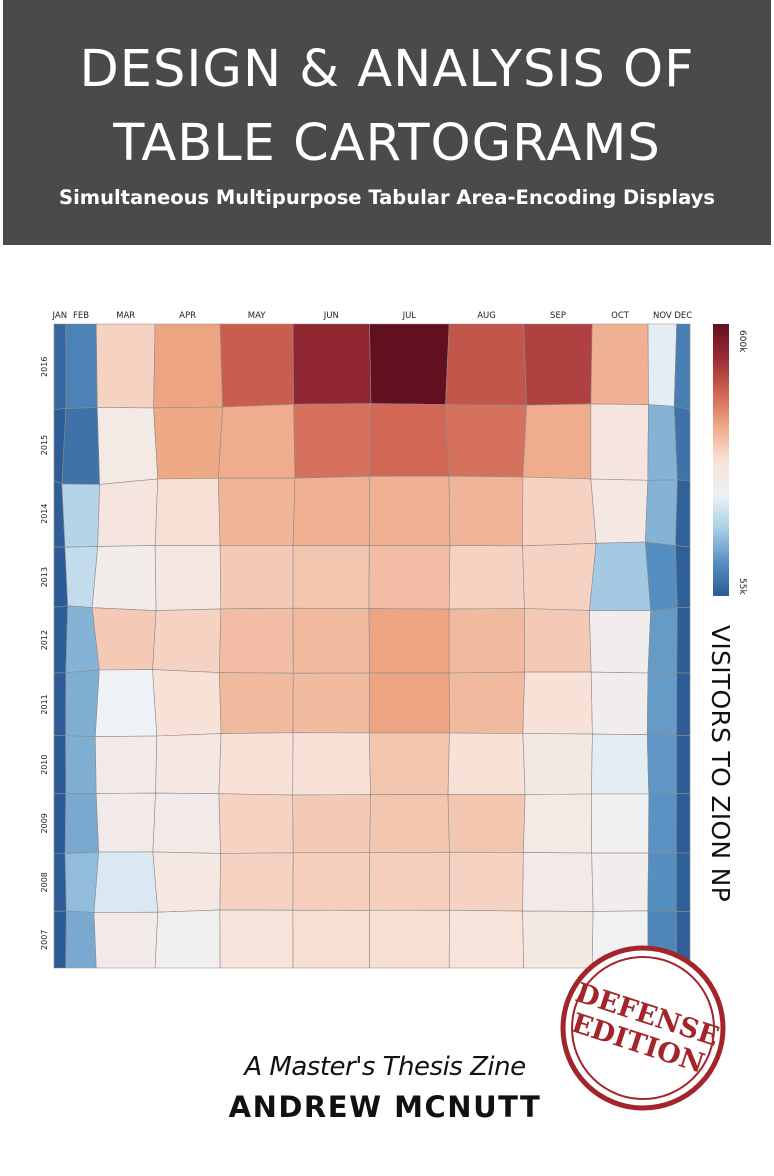 The width and height of the screenshot is (774, 1176). I want to click on cell-2010-jan, so click(60, 764).